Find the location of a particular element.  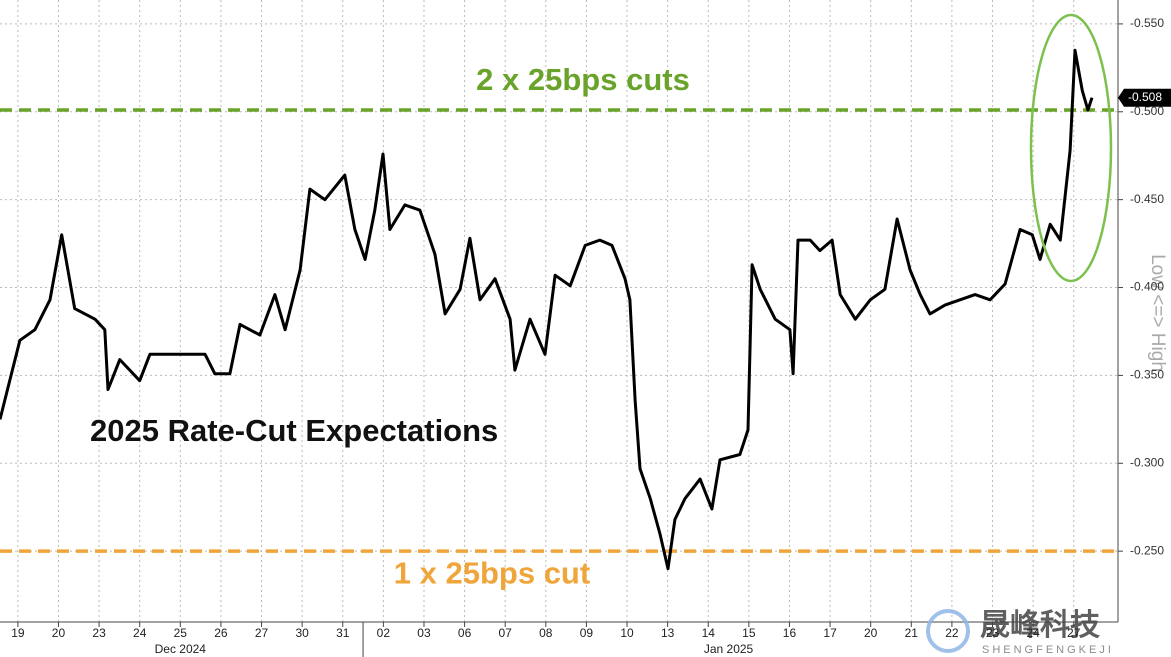

y-tick-label: -0.500 is located at coordinates (1147, 111).